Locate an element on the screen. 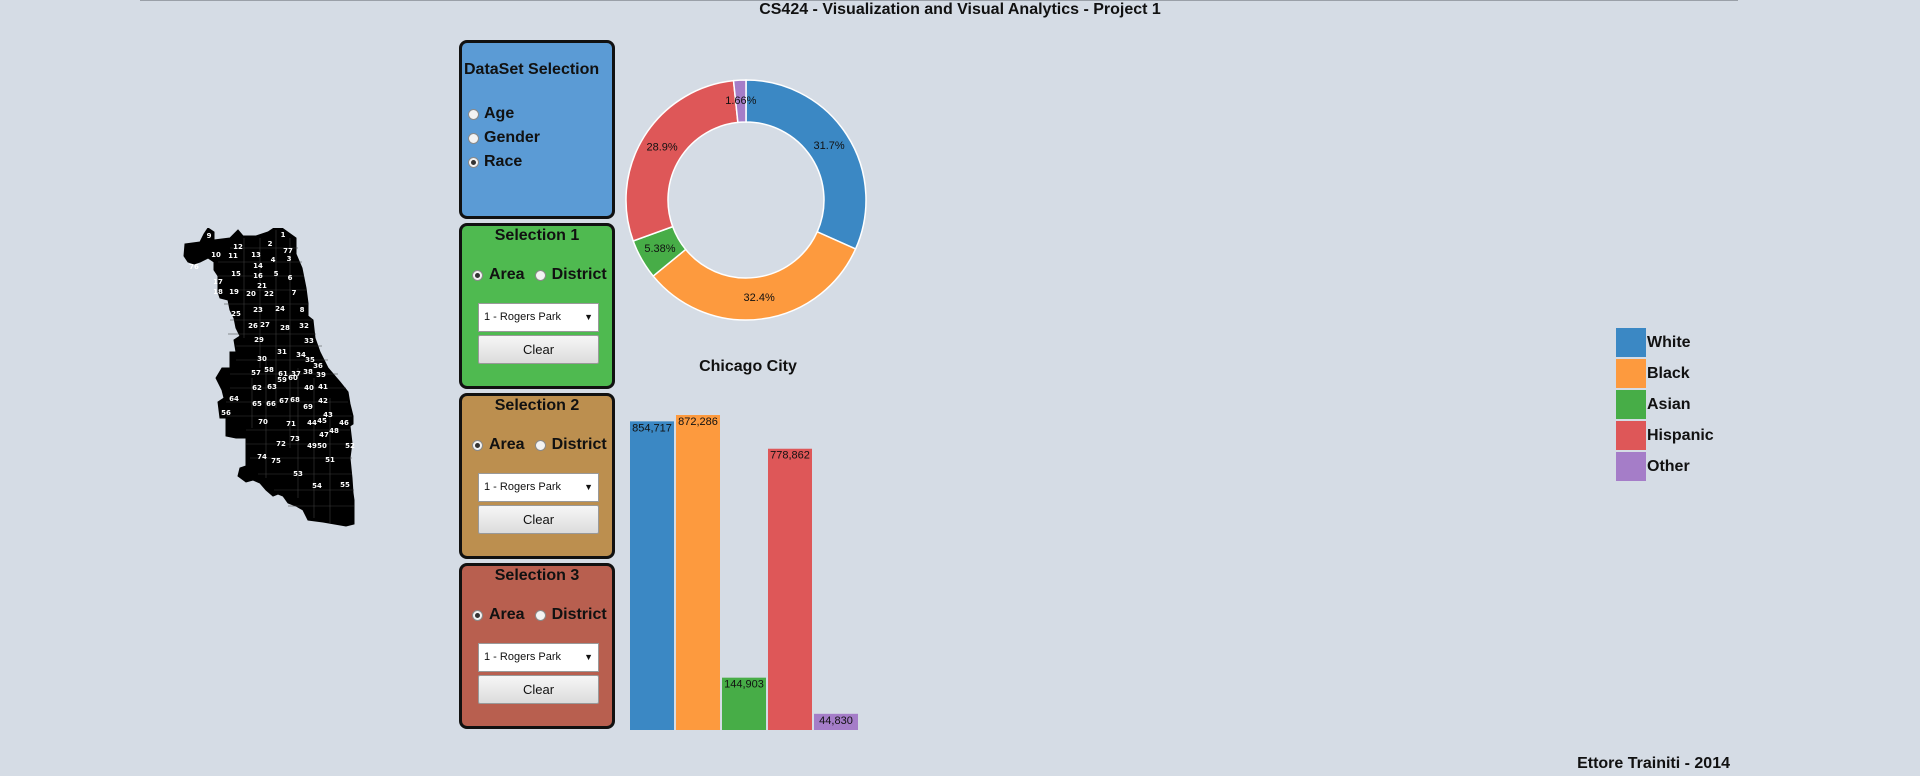 The width and height of the screenshot is (1920, 776). map-area-label: 9 is located at coordinates (209, 236).